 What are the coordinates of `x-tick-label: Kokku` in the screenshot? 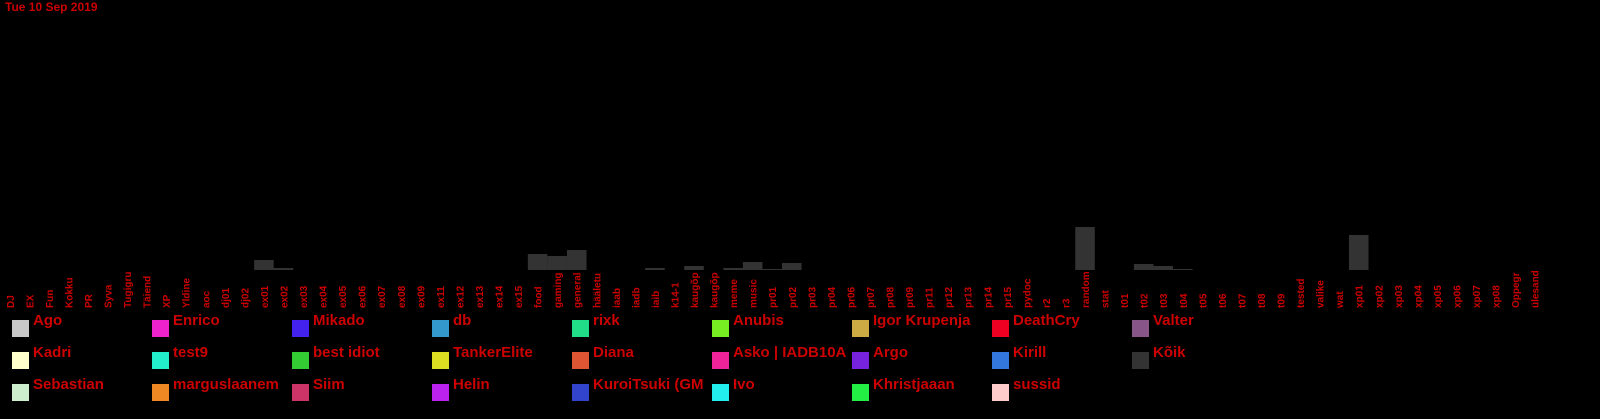 It's located at (69, 292).